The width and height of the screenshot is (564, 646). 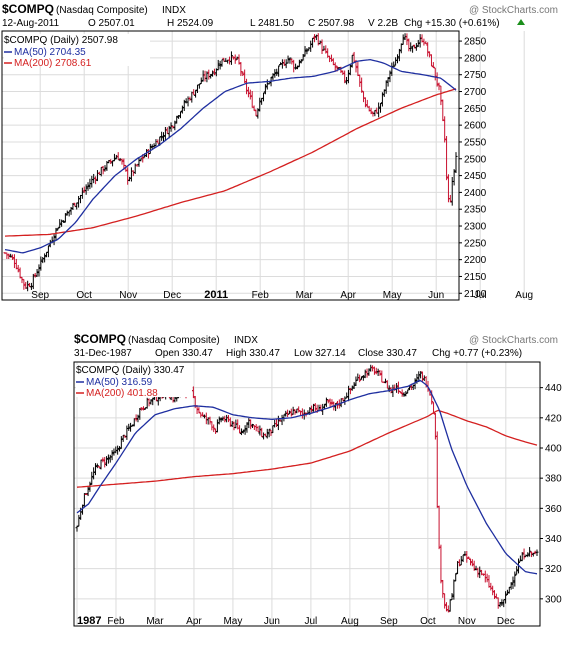 What do you see at coordinates (296, 621) in the screenshot?
I see `x-axis-ticks: 1987 Feb Mar Apr May Jun Jul Aug Sep Oct Nov Dec` at bounding box center [296, 621].